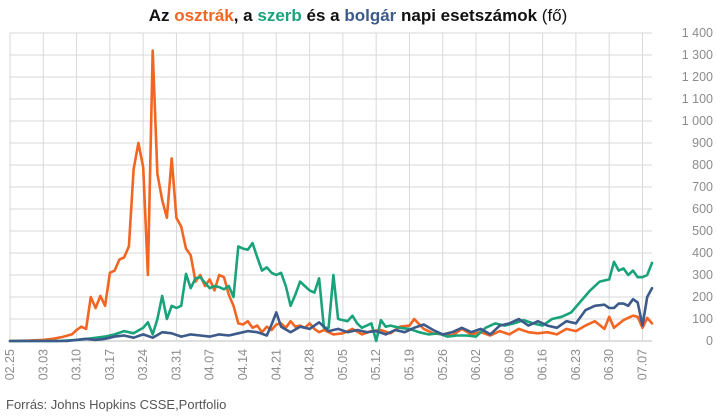 The image size is (716, 420). What do you see at coordinates (609, 364) in the screenshot?
I see `x-tick-label: 06.30` at bounding box center [609, 364].